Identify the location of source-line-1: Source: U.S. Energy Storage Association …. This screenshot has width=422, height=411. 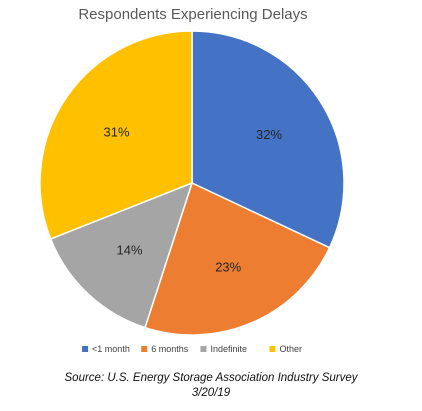
(211, 378).